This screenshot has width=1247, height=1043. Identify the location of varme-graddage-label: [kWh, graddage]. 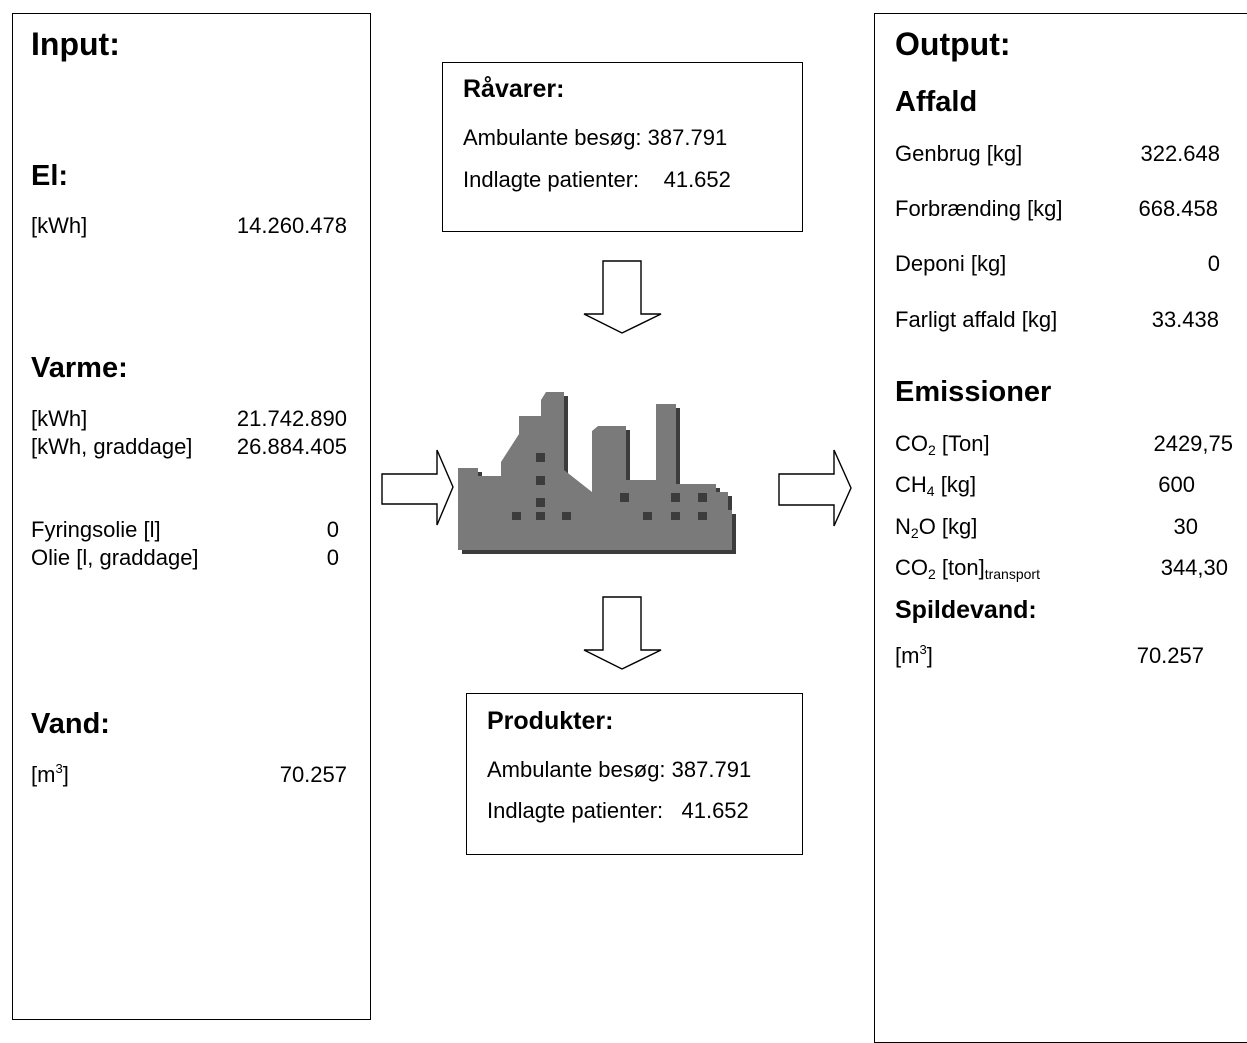
(112, 446).